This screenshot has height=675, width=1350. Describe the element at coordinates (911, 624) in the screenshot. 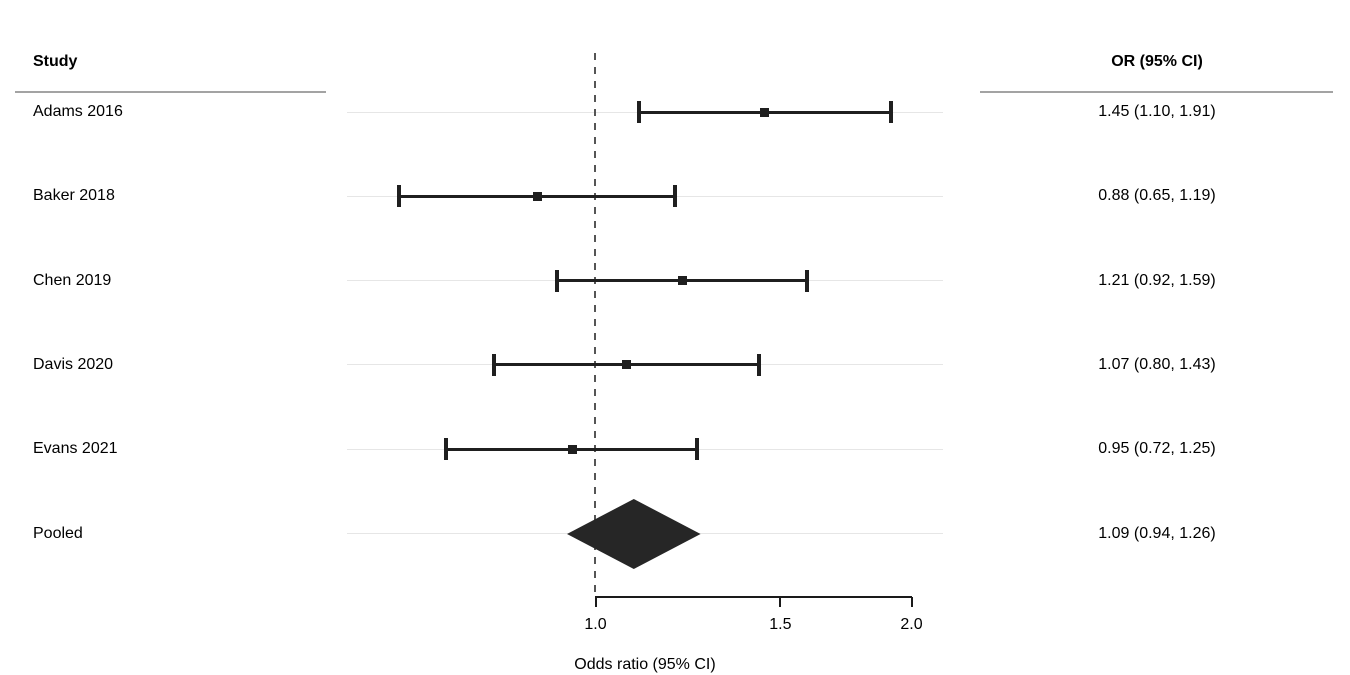

I see `x-axis-tick-label: 2.0` at that location.